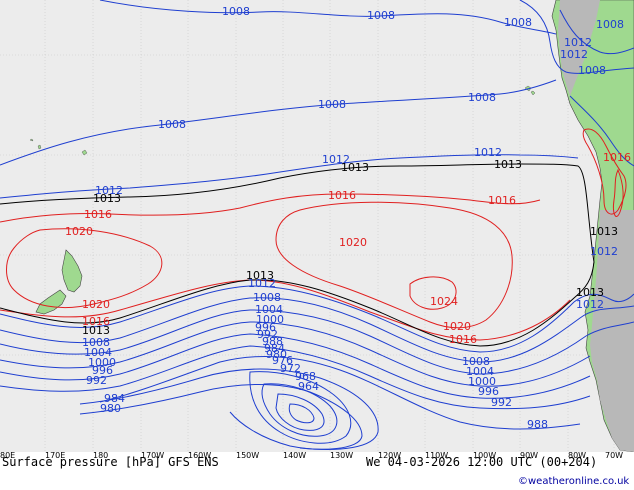  I want to click on new-zealand-south-island, so click(51, 302).